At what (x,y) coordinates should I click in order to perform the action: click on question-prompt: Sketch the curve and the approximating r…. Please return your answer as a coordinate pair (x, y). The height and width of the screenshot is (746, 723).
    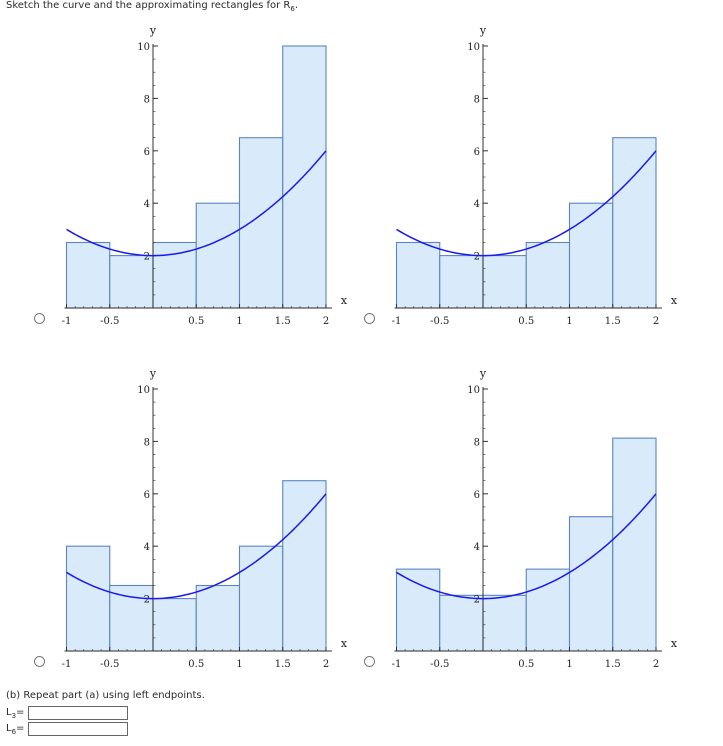
    Looking at the image, I should click on (152, 6).